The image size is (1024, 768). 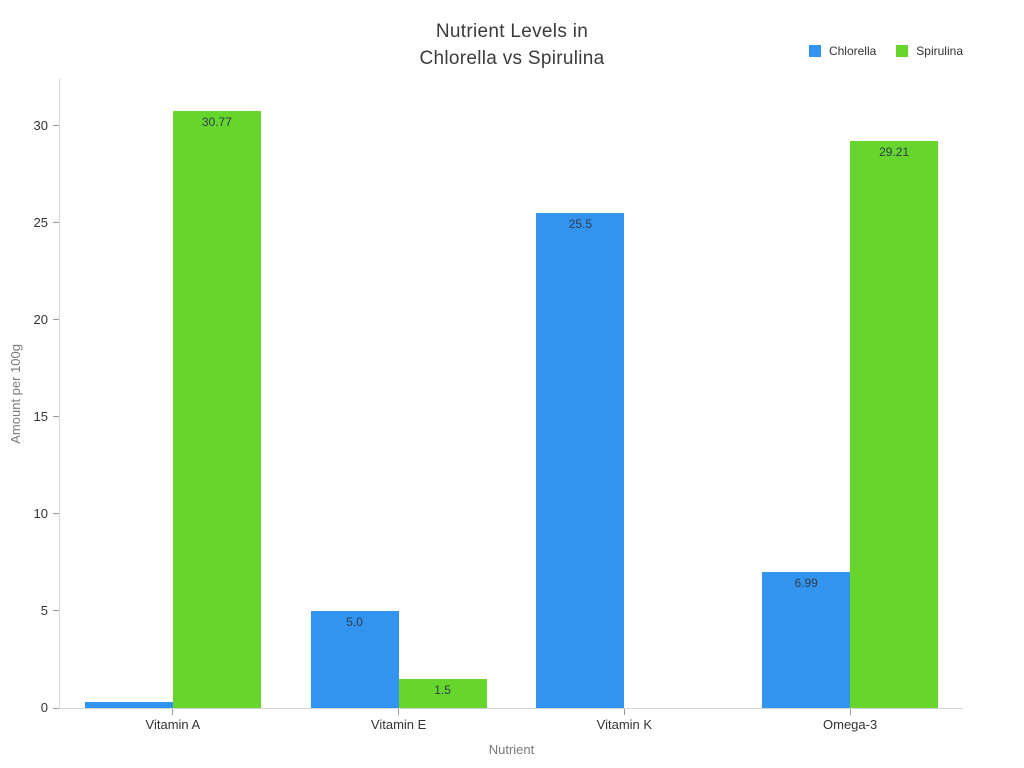 I want to click on legend-item-chlorella: Chlorella, so click(x=842, y=51).